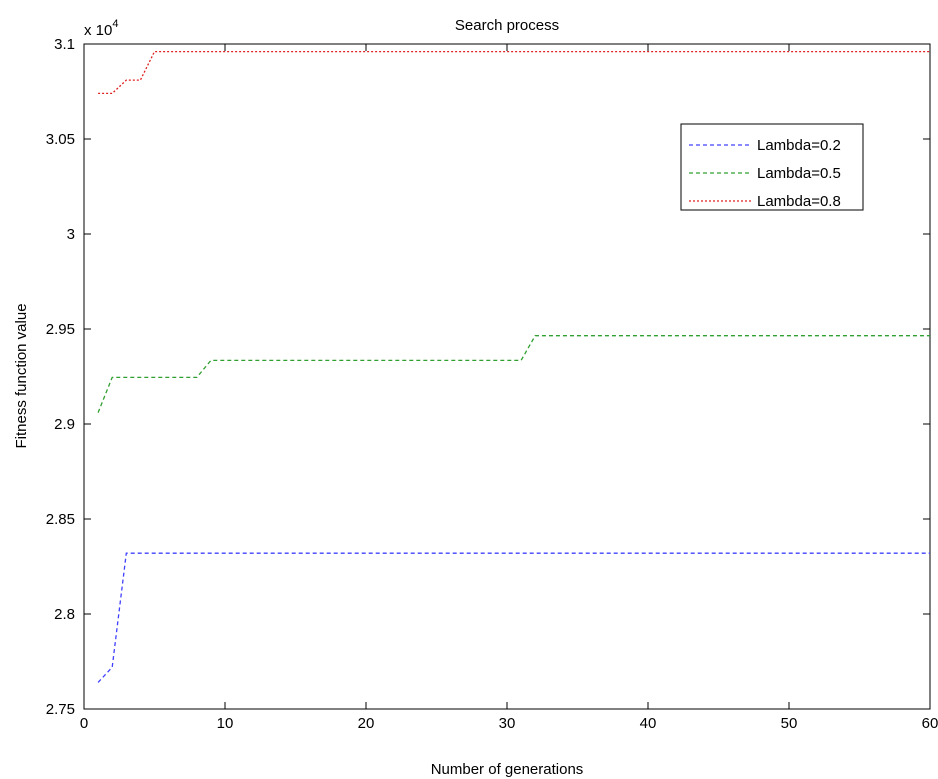  Describe the element at coordinates (930, 723) in the screenshot. I see `x-tick-label: 60` at that location.